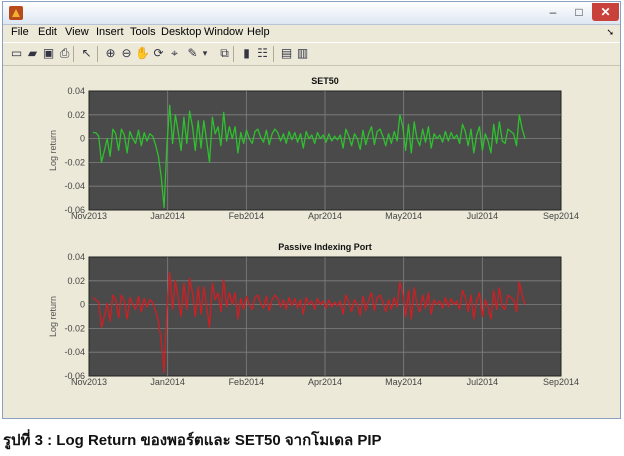 Image resolution: width=624 pixels, height=456 pixels. What do you see at coordinates (286, 53) in the screenshot?
I see `hide-tools-icon: ▤` at bounding box center [286, 53].